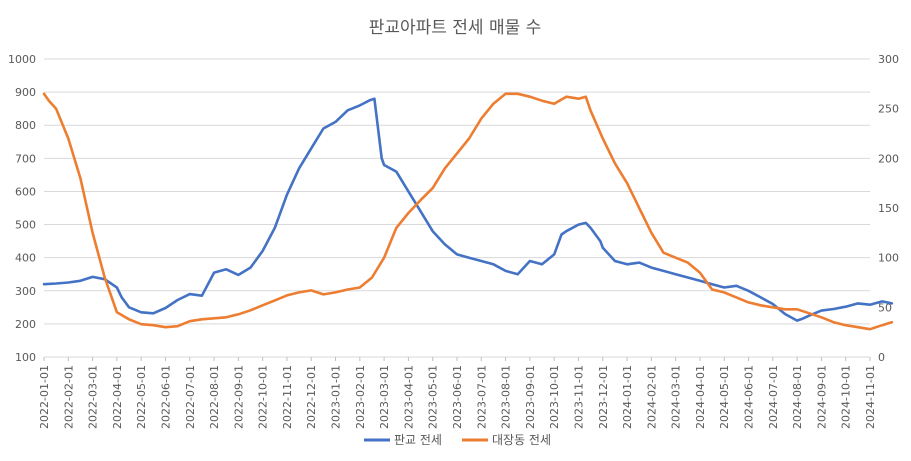 The image size is (911, 461). What do you see at coordinates (25, 258) in the screenshot?
I see `left-tick-label: 400` at bounding box center [25, 258].